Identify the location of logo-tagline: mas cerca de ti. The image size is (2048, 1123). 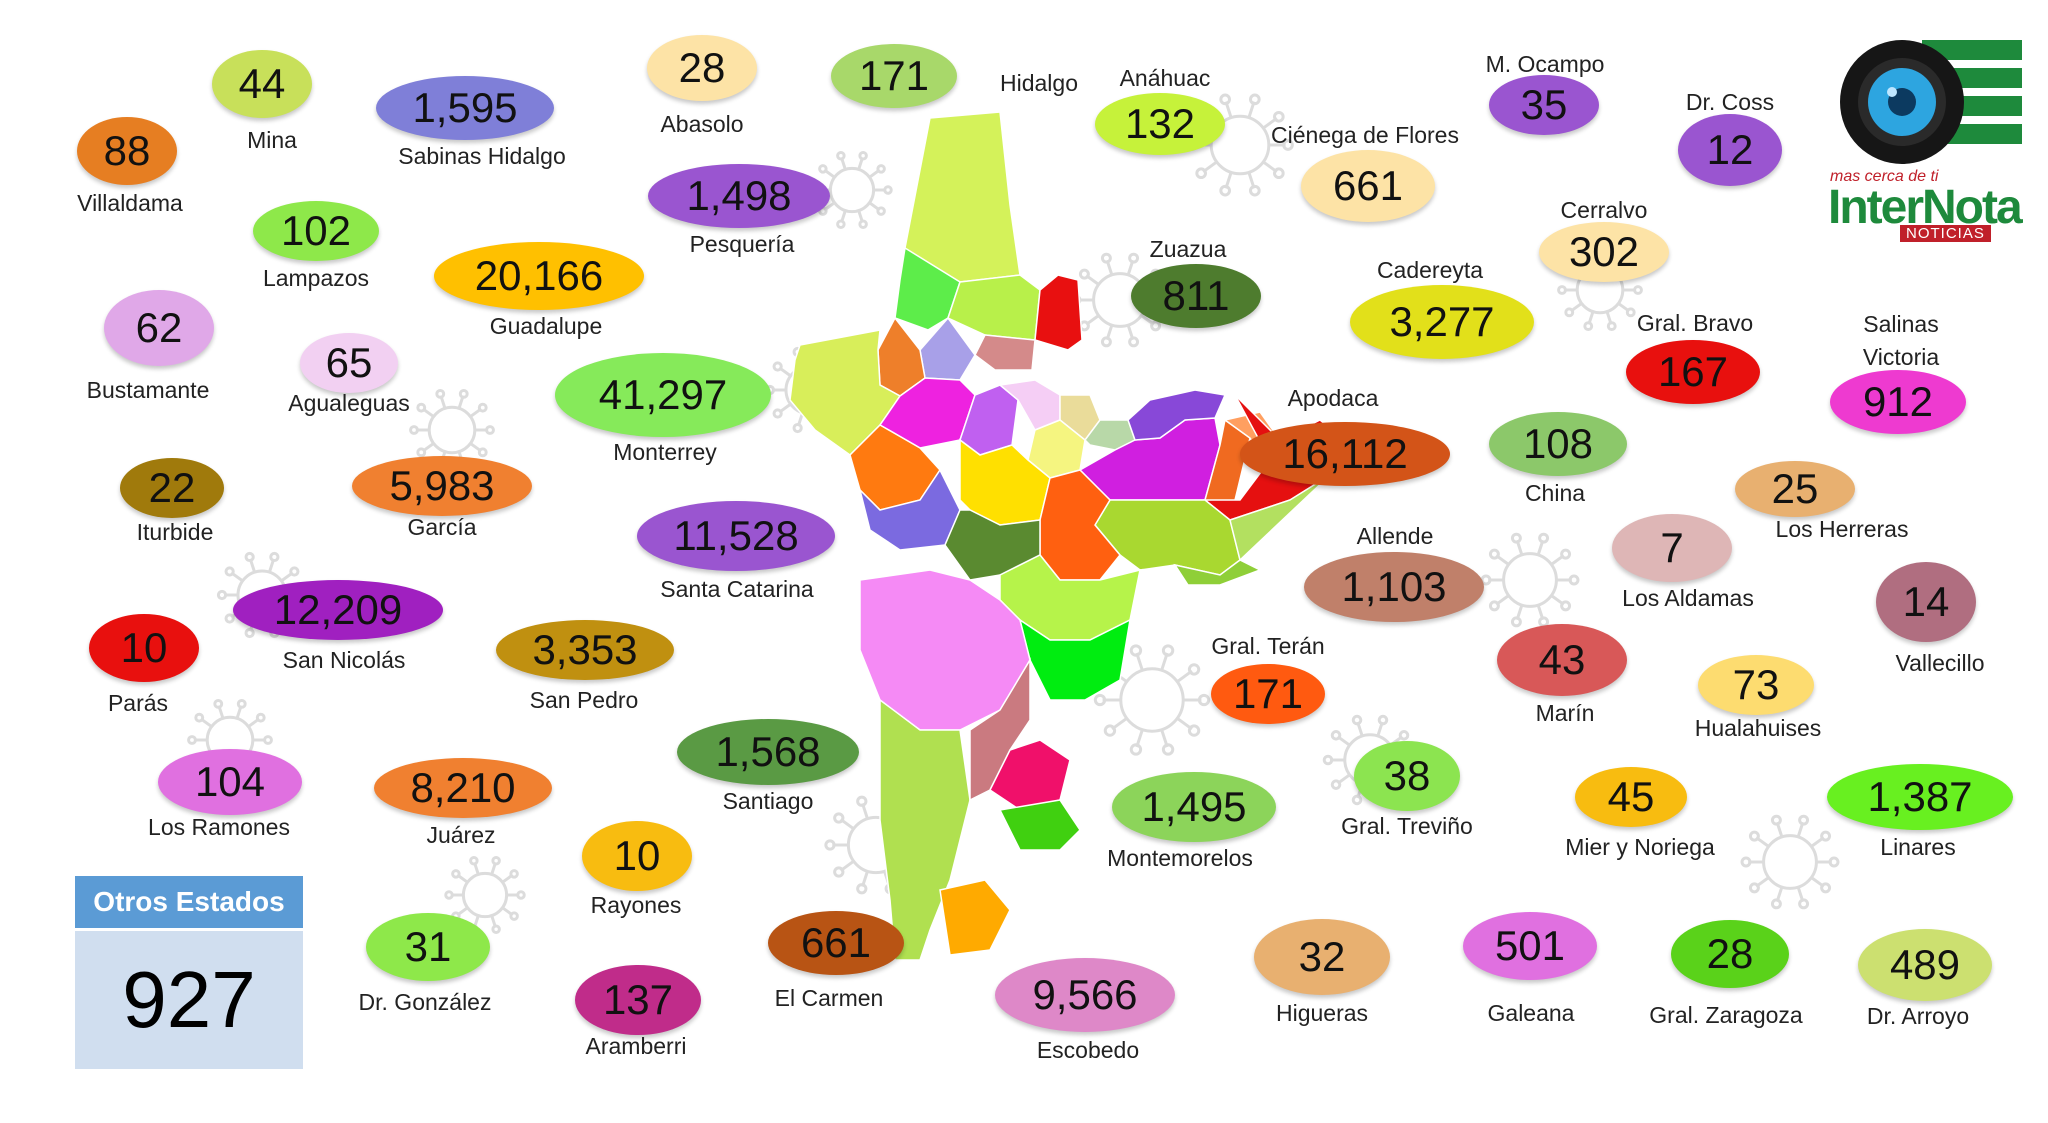
(1884, 176).